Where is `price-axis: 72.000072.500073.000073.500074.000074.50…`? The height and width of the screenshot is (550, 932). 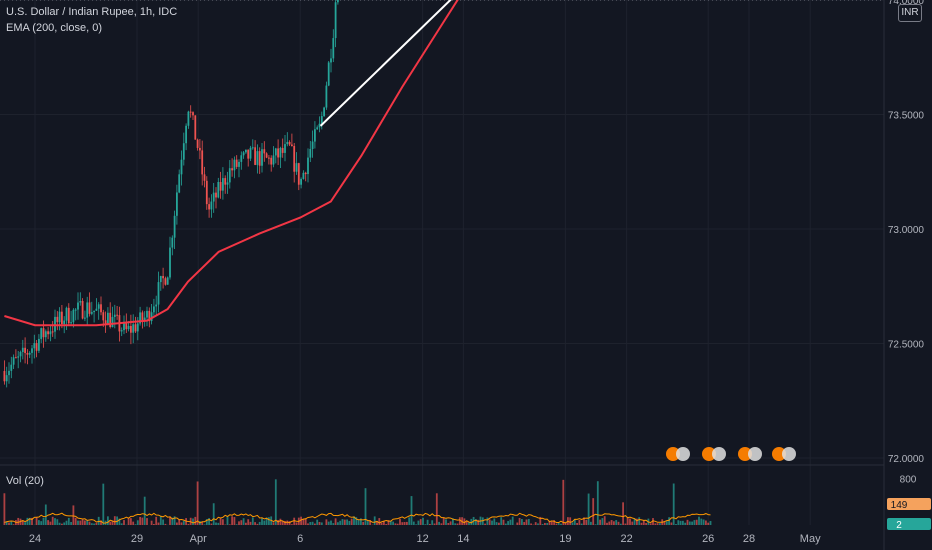
price-axis: 72.000072.500073.000073.500074.000074.50… is located at coordinates (909, 265).